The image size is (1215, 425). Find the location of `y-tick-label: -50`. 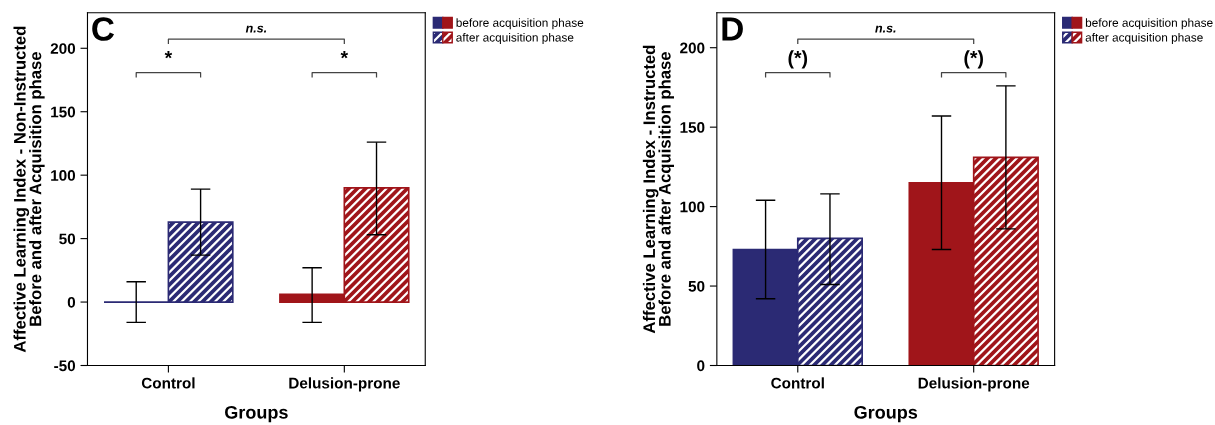

y-tick-label: -50 is located at coordinates (65, 366).